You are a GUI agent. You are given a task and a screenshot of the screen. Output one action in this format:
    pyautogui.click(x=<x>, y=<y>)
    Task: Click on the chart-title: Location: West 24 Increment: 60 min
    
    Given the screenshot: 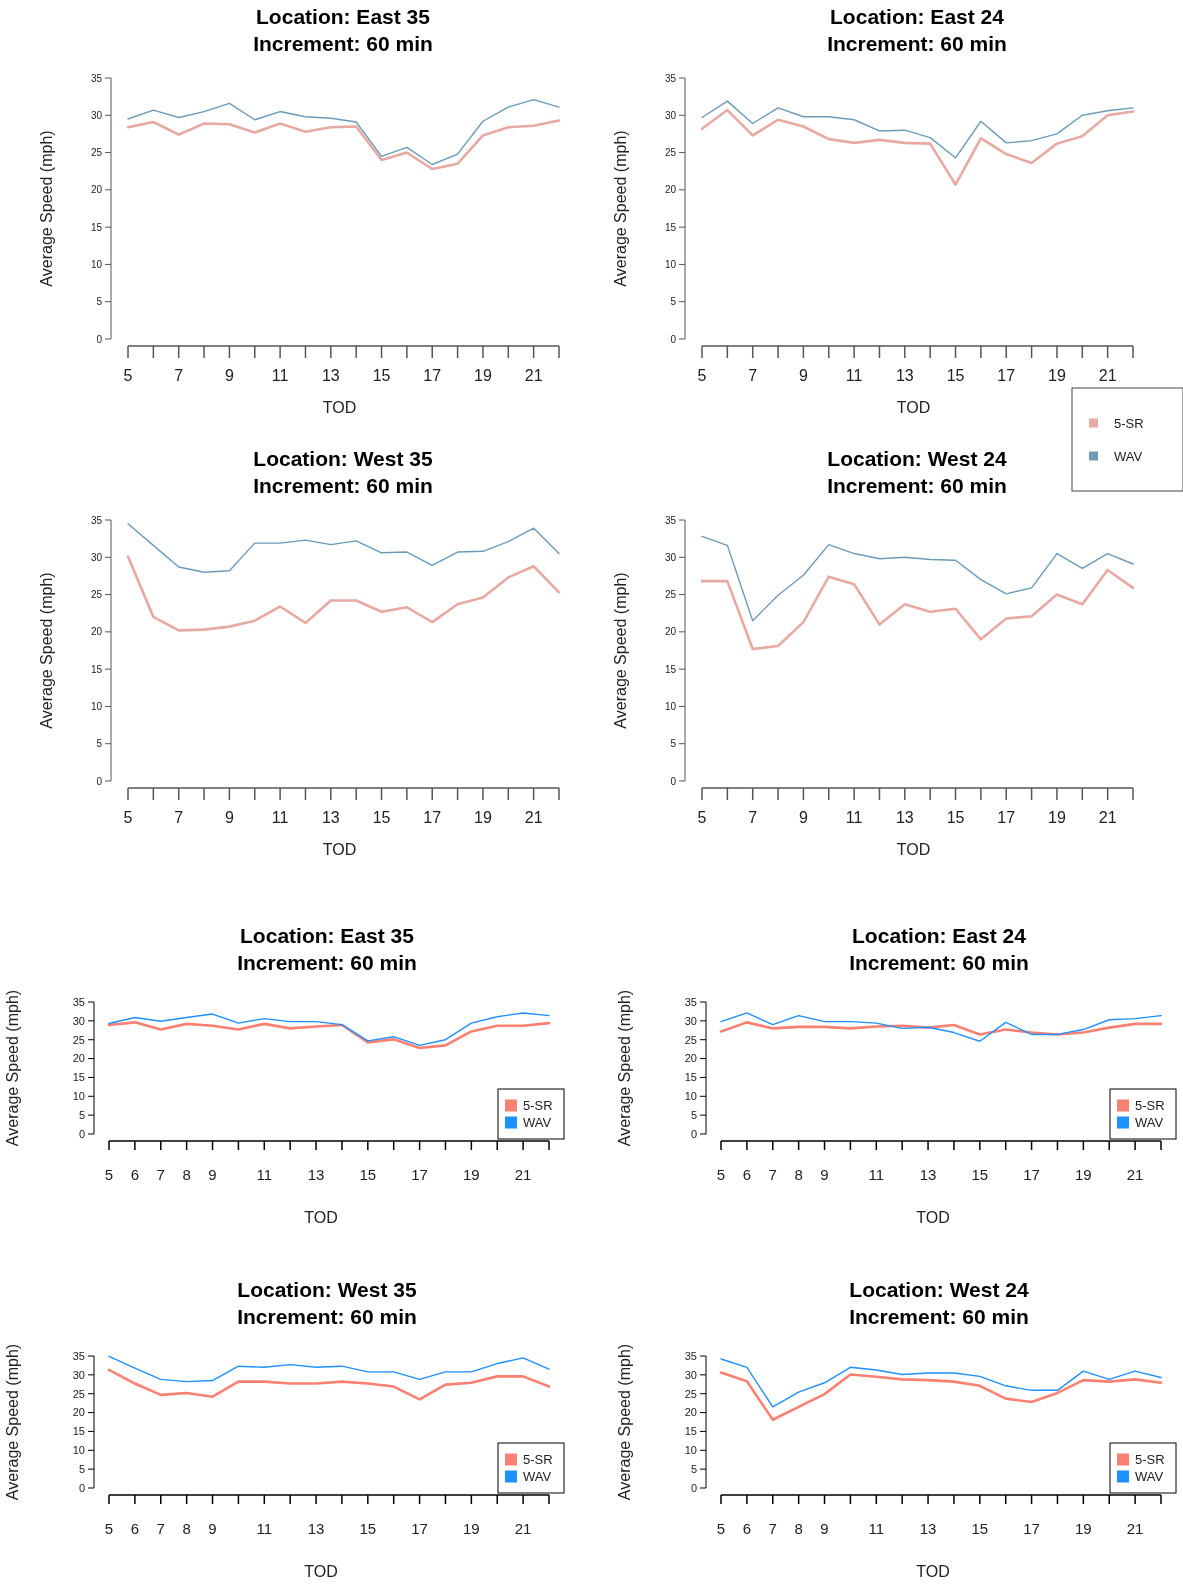 What is the action you would take?
    pyautogui.click(x=939, y=1303)
    